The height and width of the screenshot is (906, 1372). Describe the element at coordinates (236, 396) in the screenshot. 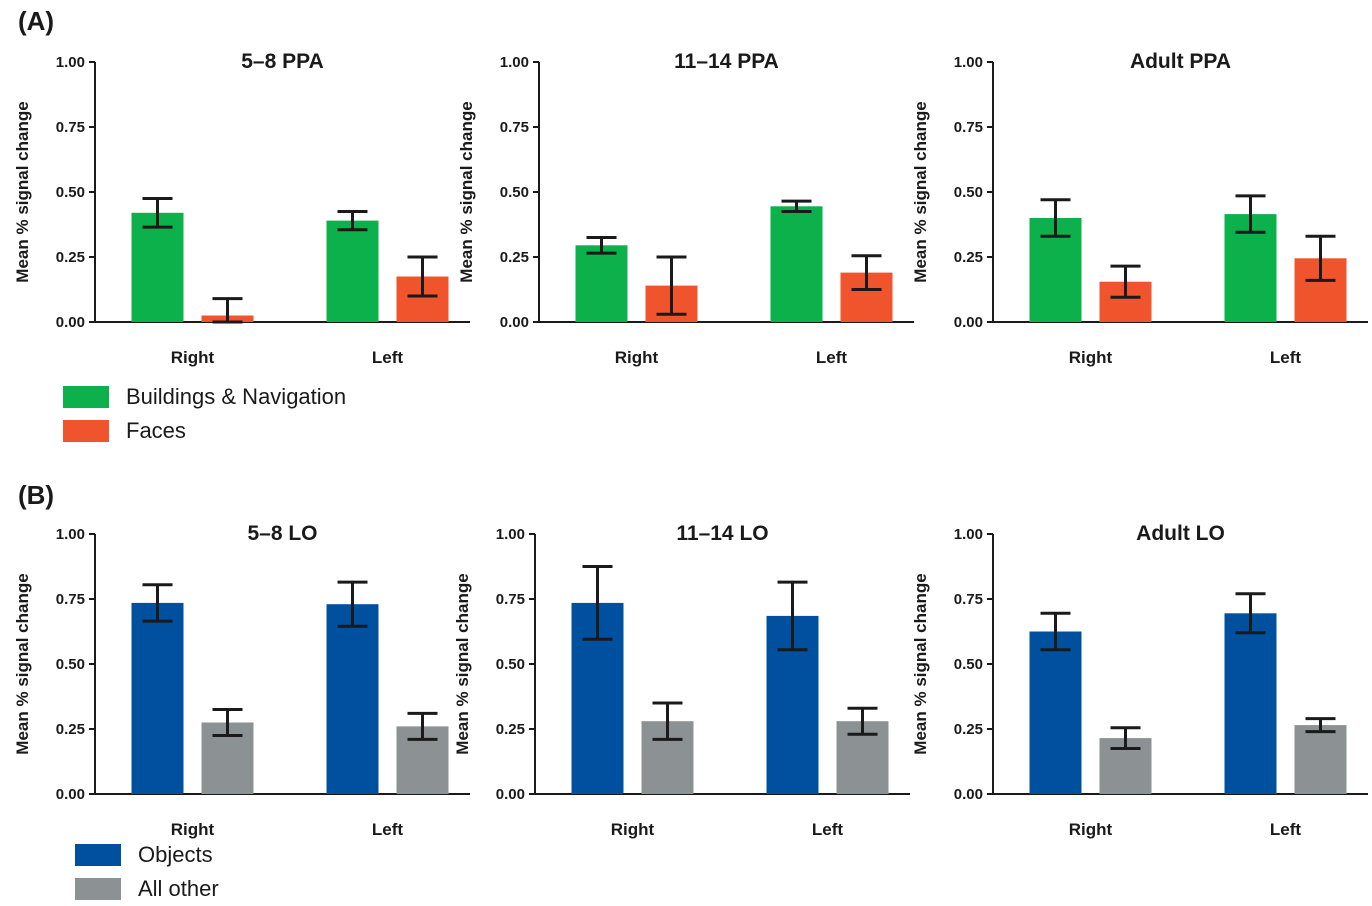

I see `legend-label-buildings: Buildings & Navigation` at that location.